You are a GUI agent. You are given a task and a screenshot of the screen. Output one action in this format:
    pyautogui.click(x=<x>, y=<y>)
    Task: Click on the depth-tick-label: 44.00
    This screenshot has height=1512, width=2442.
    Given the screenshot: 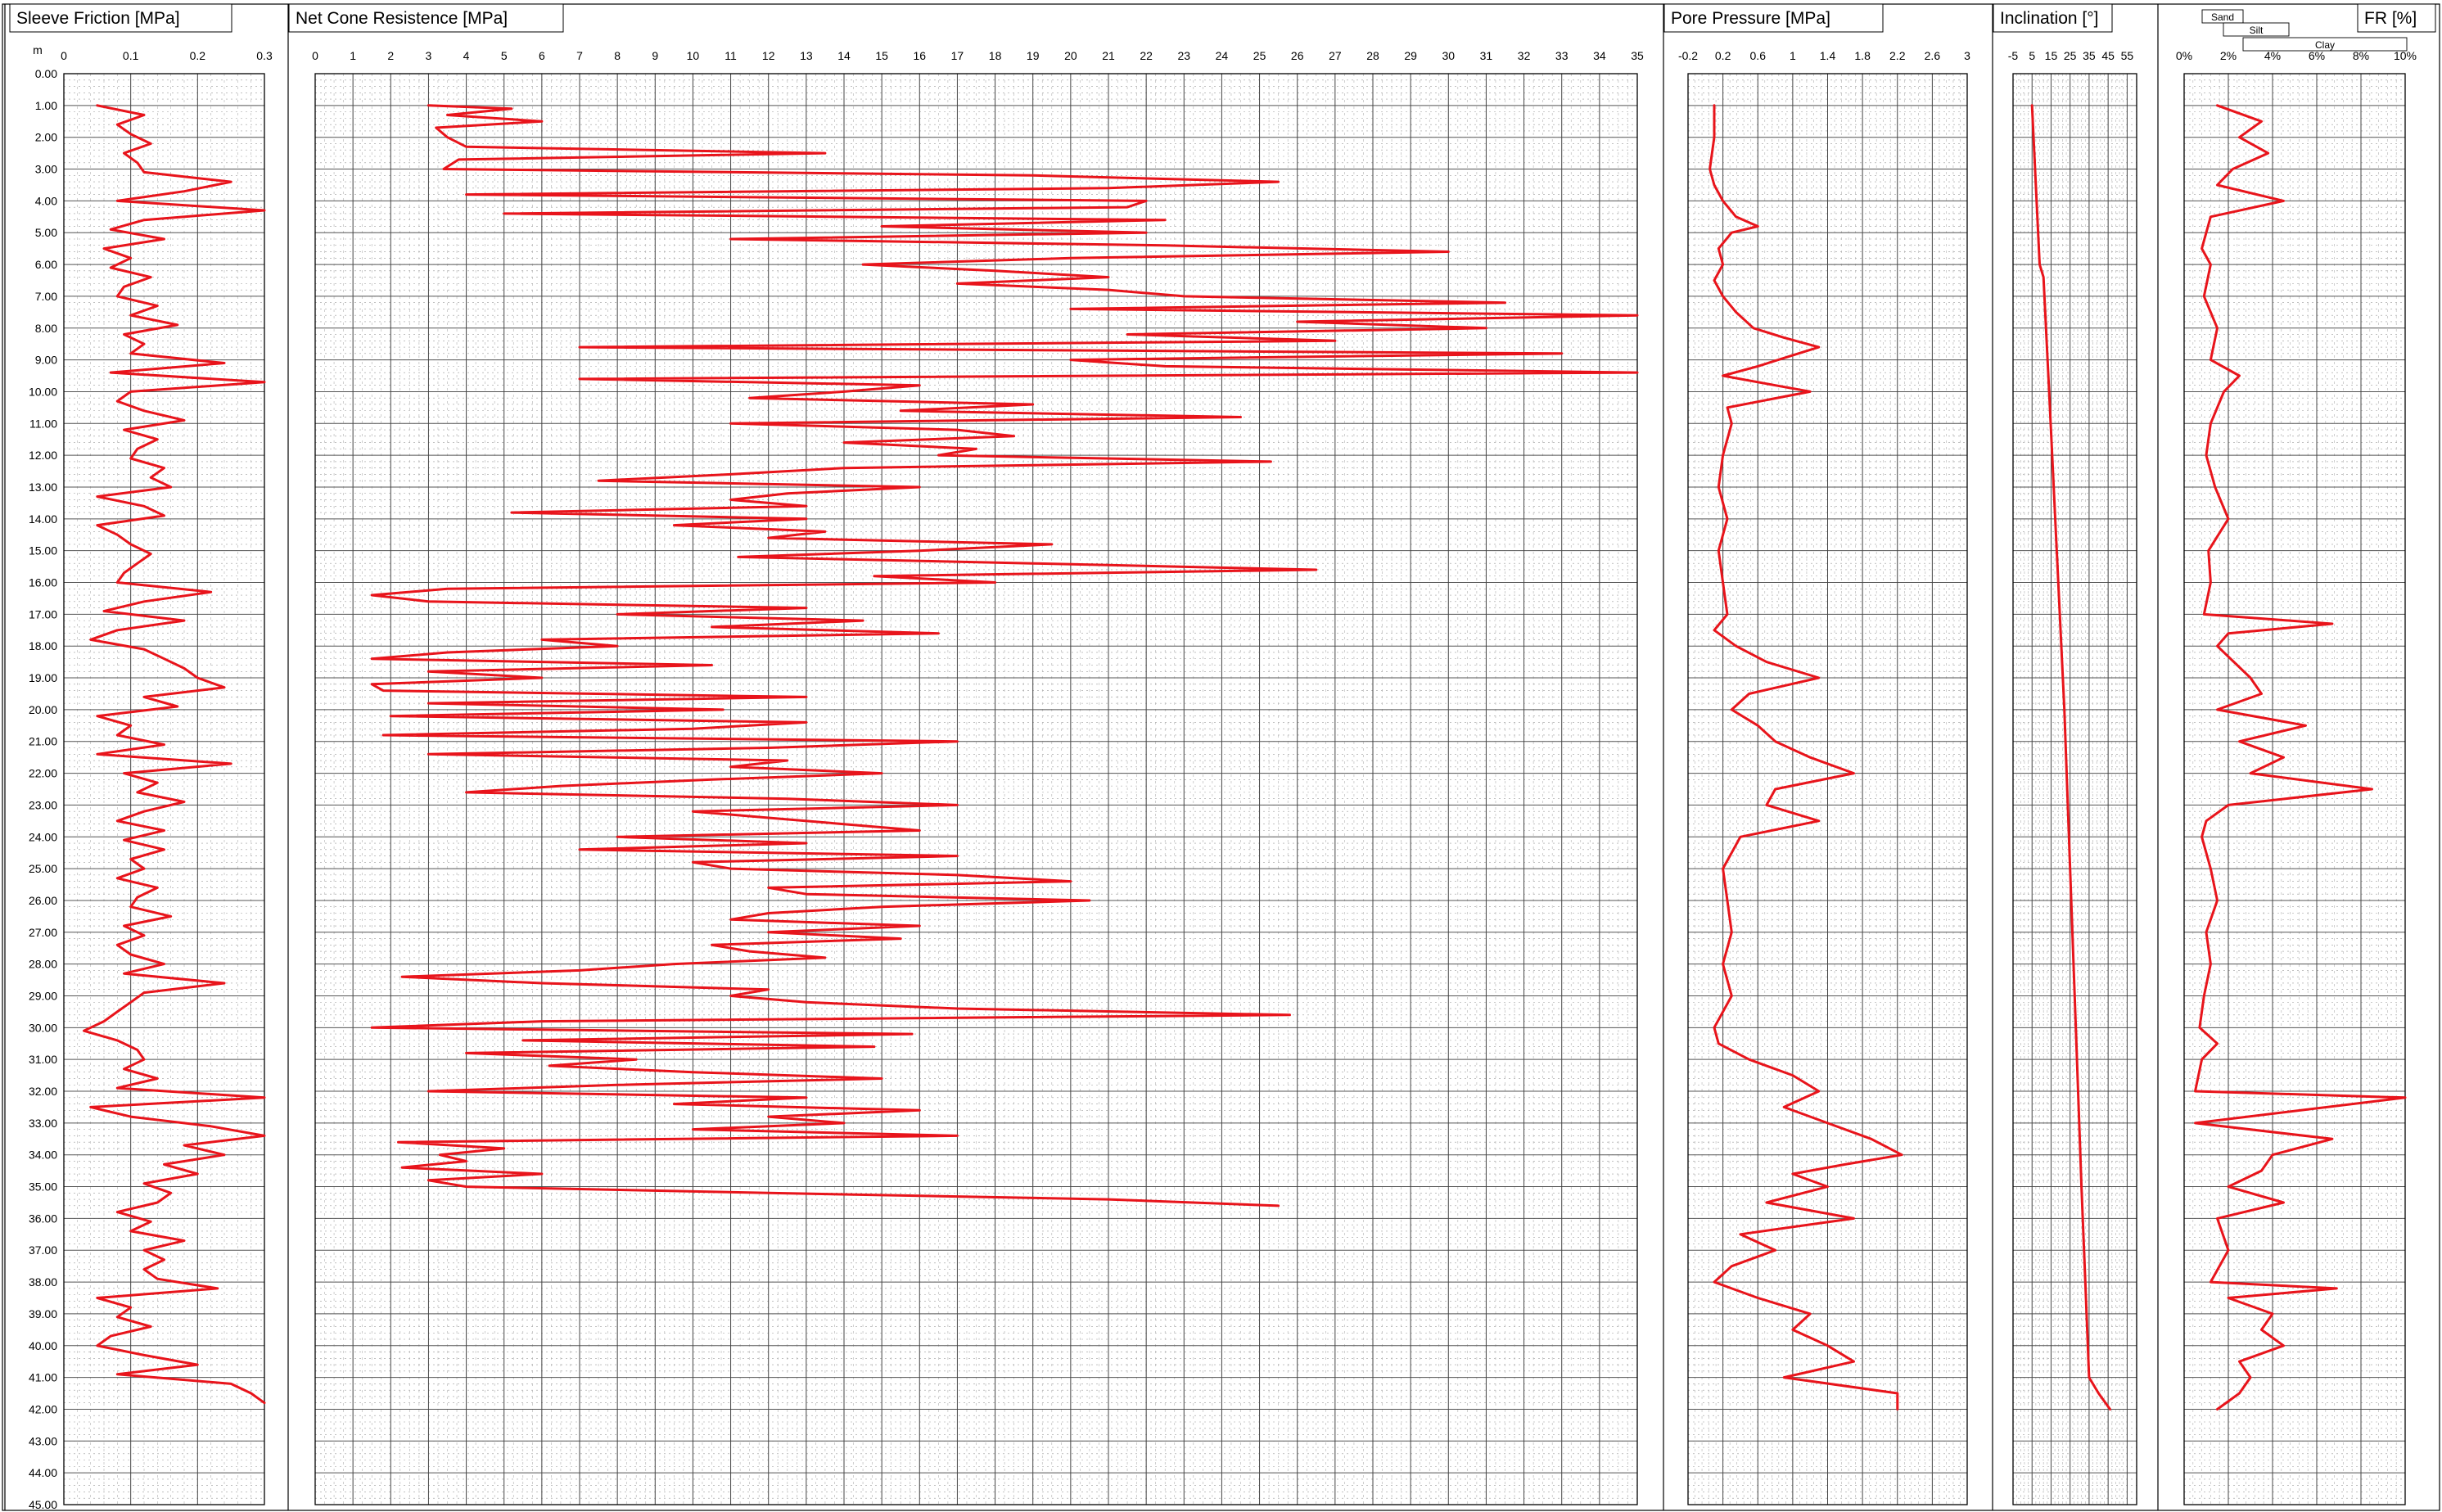 What is the action you would take?
    pyautogui.click(x=43, y=1472)
    